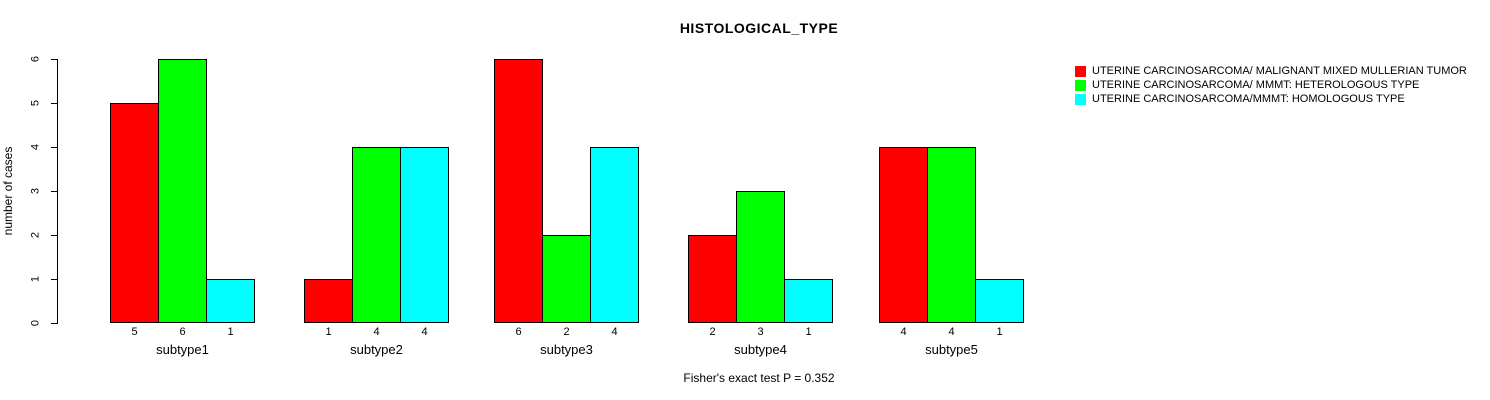 This screenshot has height=400, width=1490. What do you see at coordinates (35, 103) in the screenshot?
I see `y-axis-tick-label: 5` at bounding box center [35, 103].